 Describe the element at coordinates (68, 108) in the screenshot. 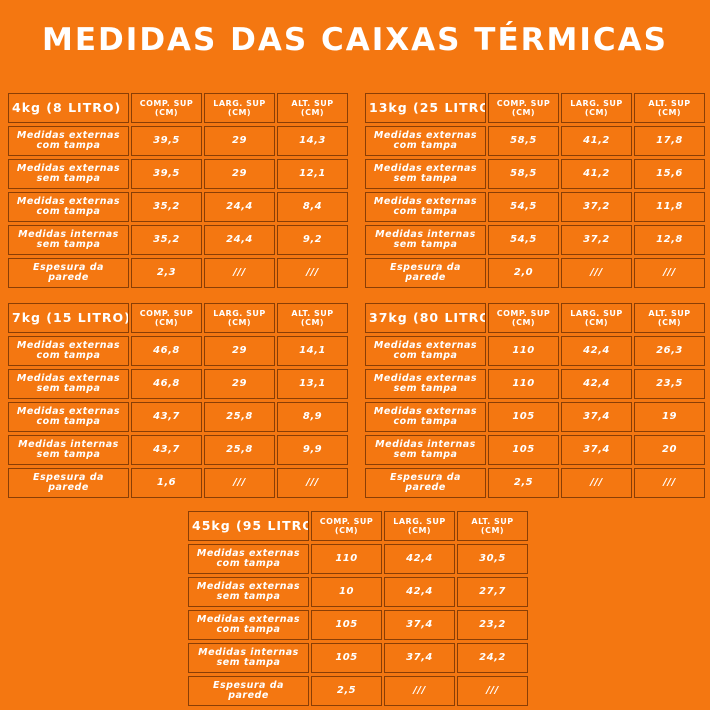

I see `table-title: 4kg (8 LITRO)` at that location.